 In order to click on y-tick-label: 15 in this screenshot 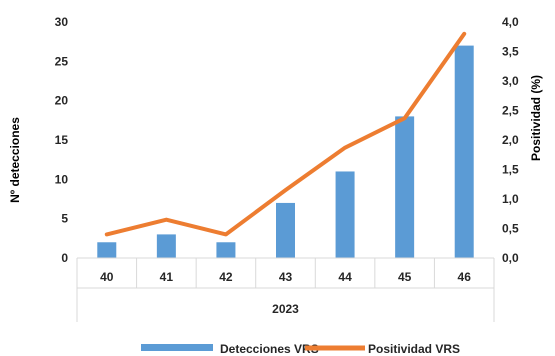, I will do `click(62, 140)`.